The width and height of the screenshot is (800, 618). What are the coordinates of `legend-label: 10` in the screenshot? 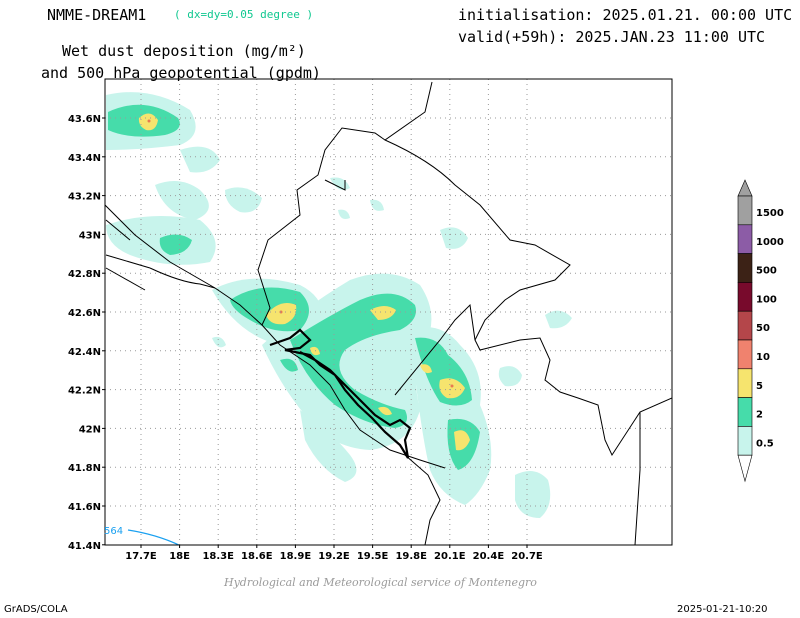 It's located at (763, 357).